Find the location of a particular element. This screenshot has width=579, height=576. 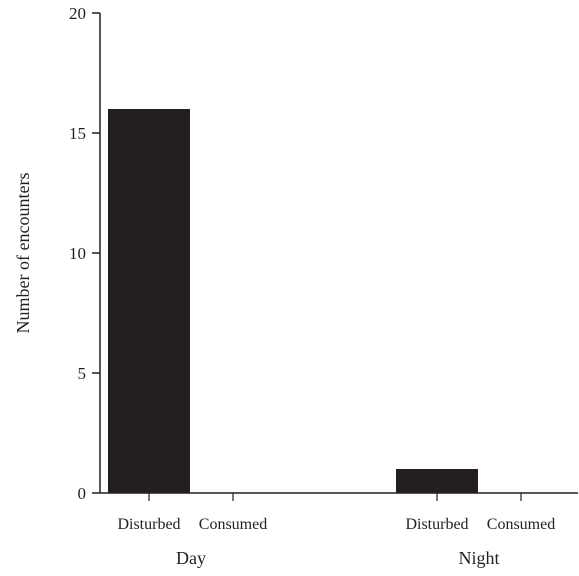

x-group-label: Night is located at coordinates (478, 558).